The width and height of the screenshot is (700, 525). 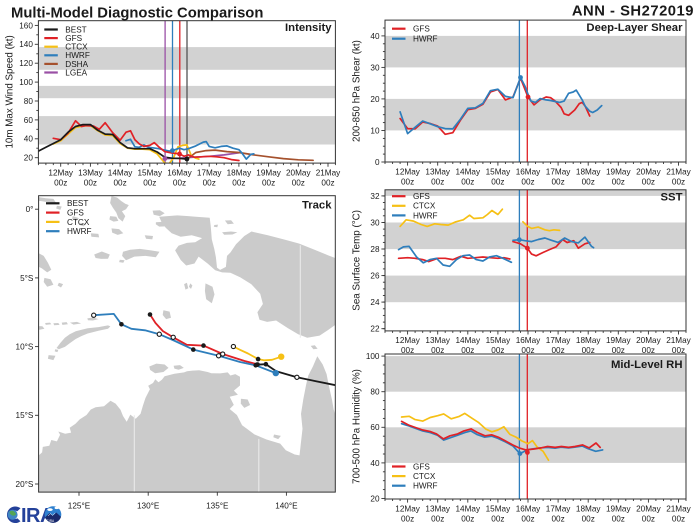 What do you see at coordinates (375, 427) in the screenshot?
I see `svg-text: 60` at bounding box center [375, 427].